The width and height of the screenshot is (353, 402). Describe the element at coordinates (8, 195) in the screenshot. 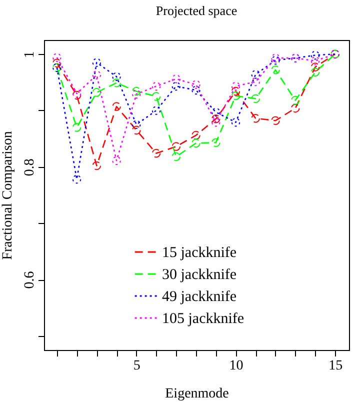

I see `y-axis-title: Fractional Comparison` at that location.